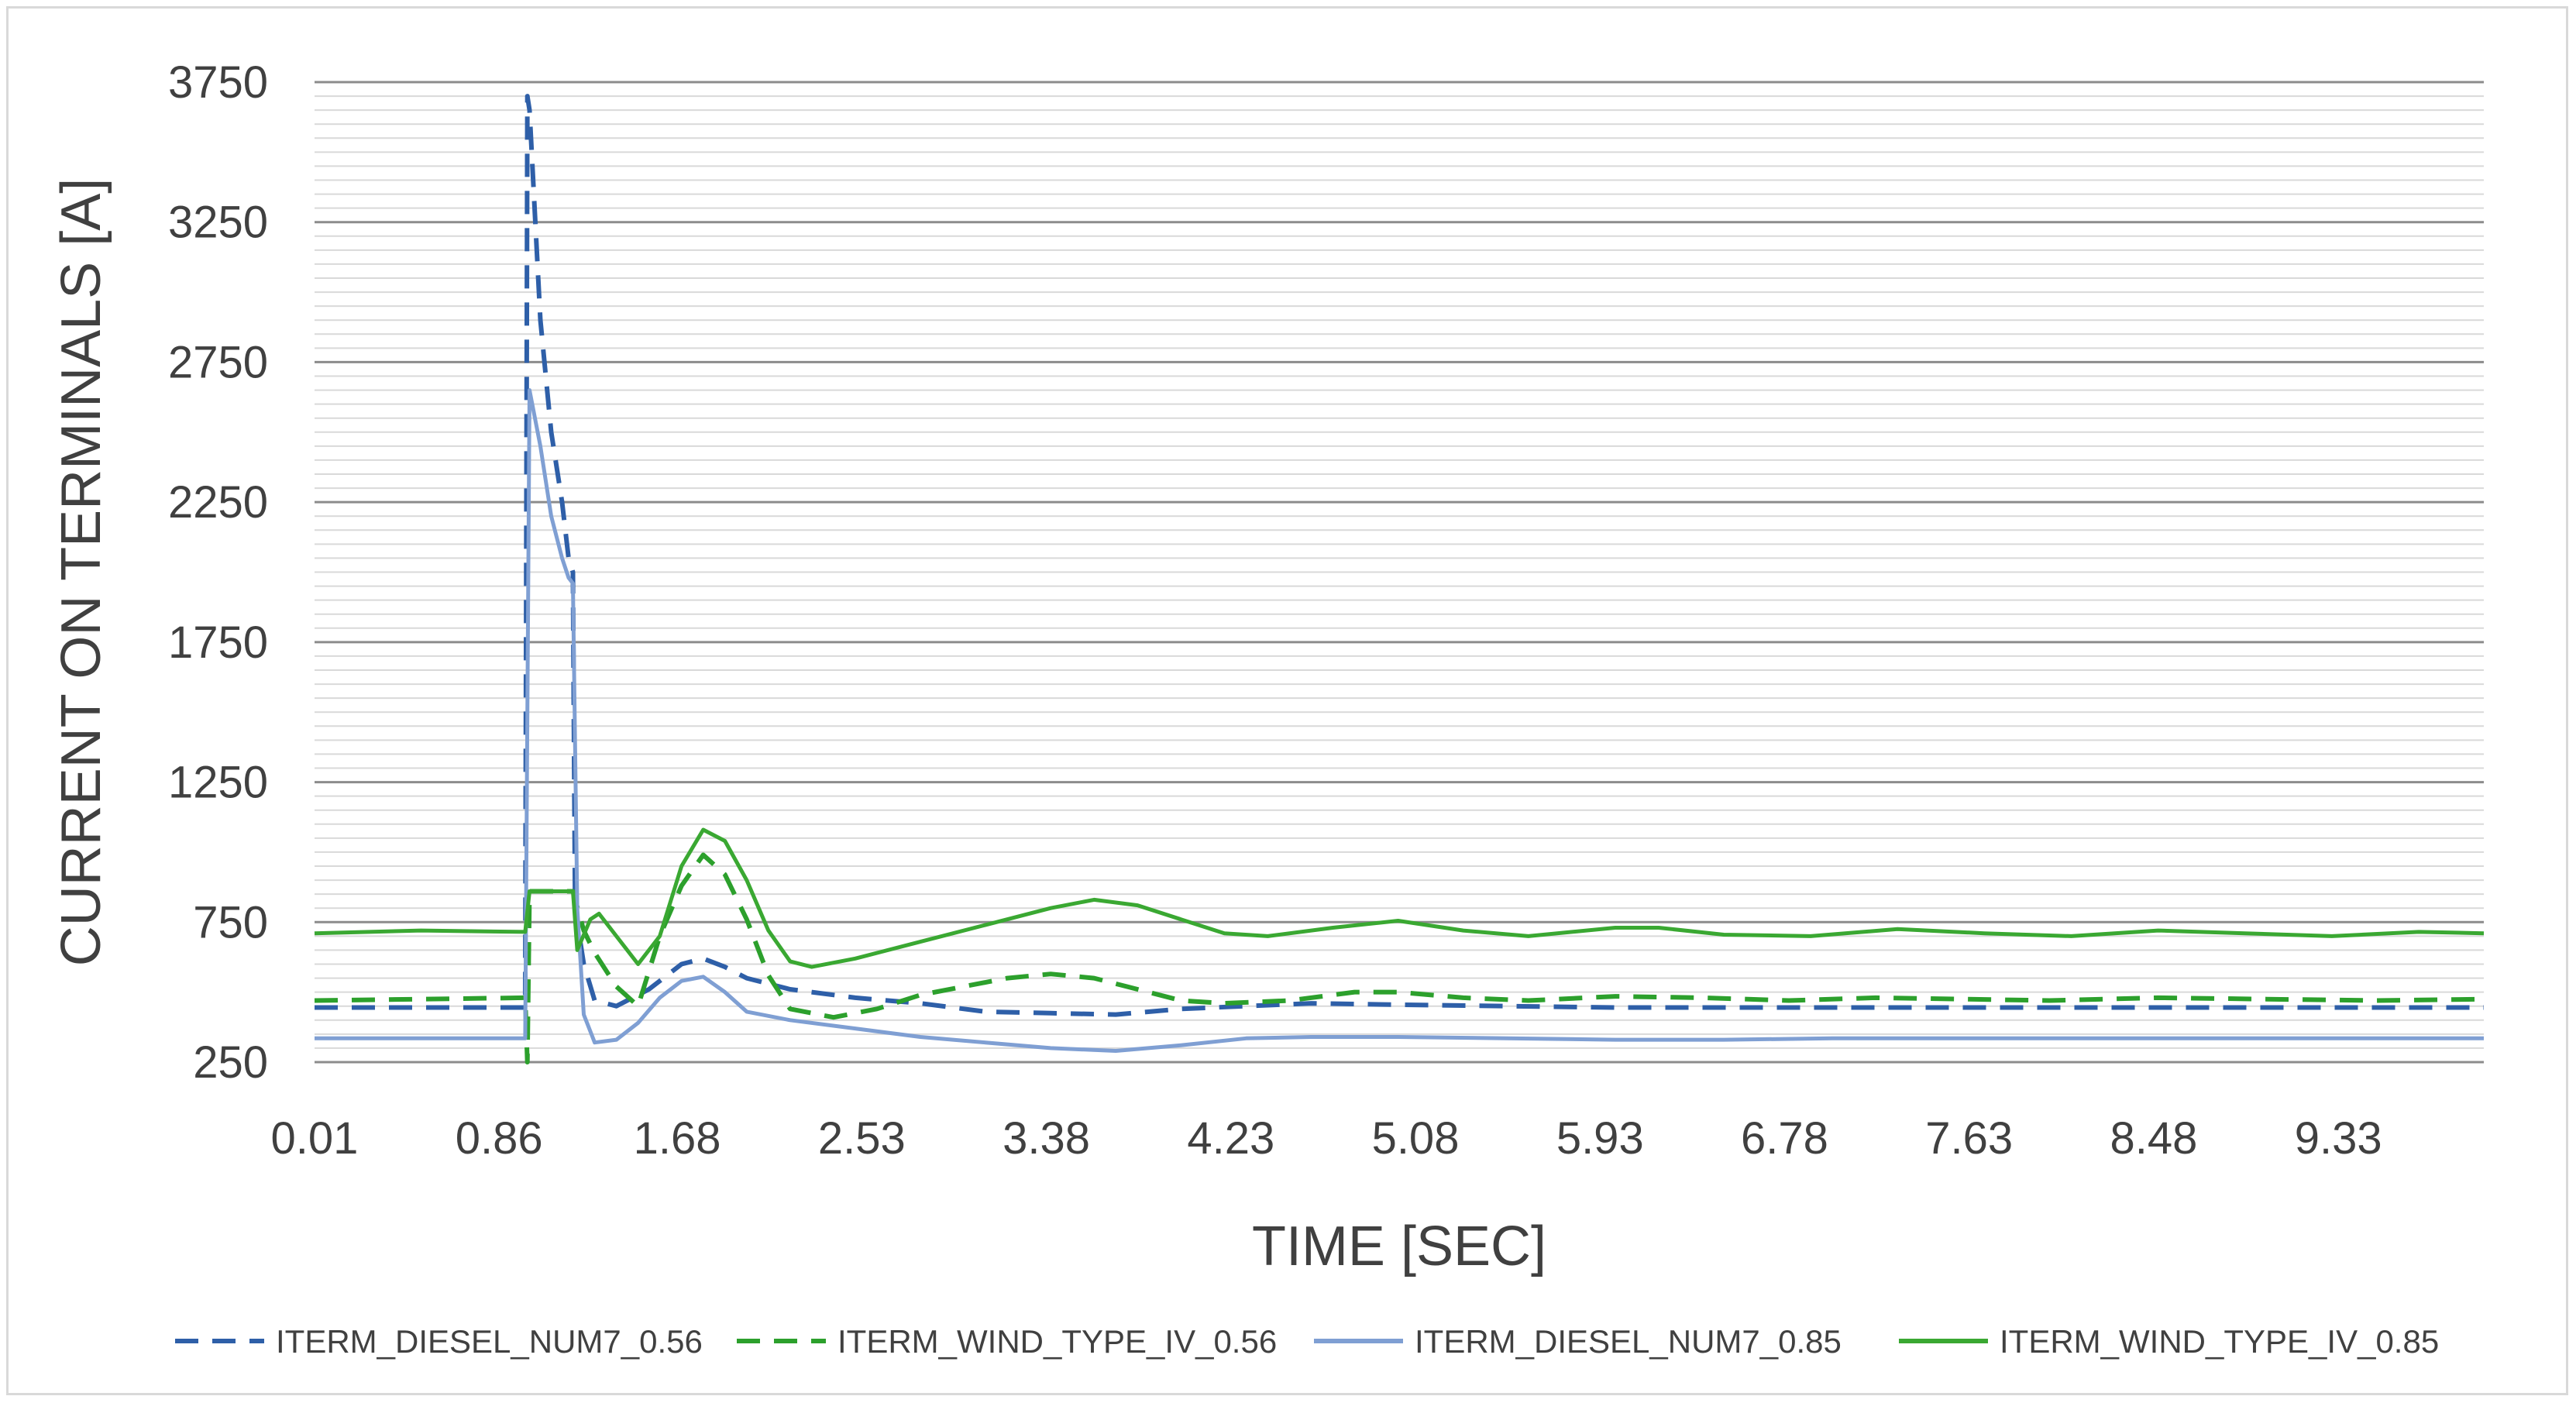 This screenshot has height=1403, width=2576. Describe the element at coordinates (218, 572) in the screenshot. I see `y-axis-ticks: 250 750 1250 1750 2250 2750 3250 3750` at that location.